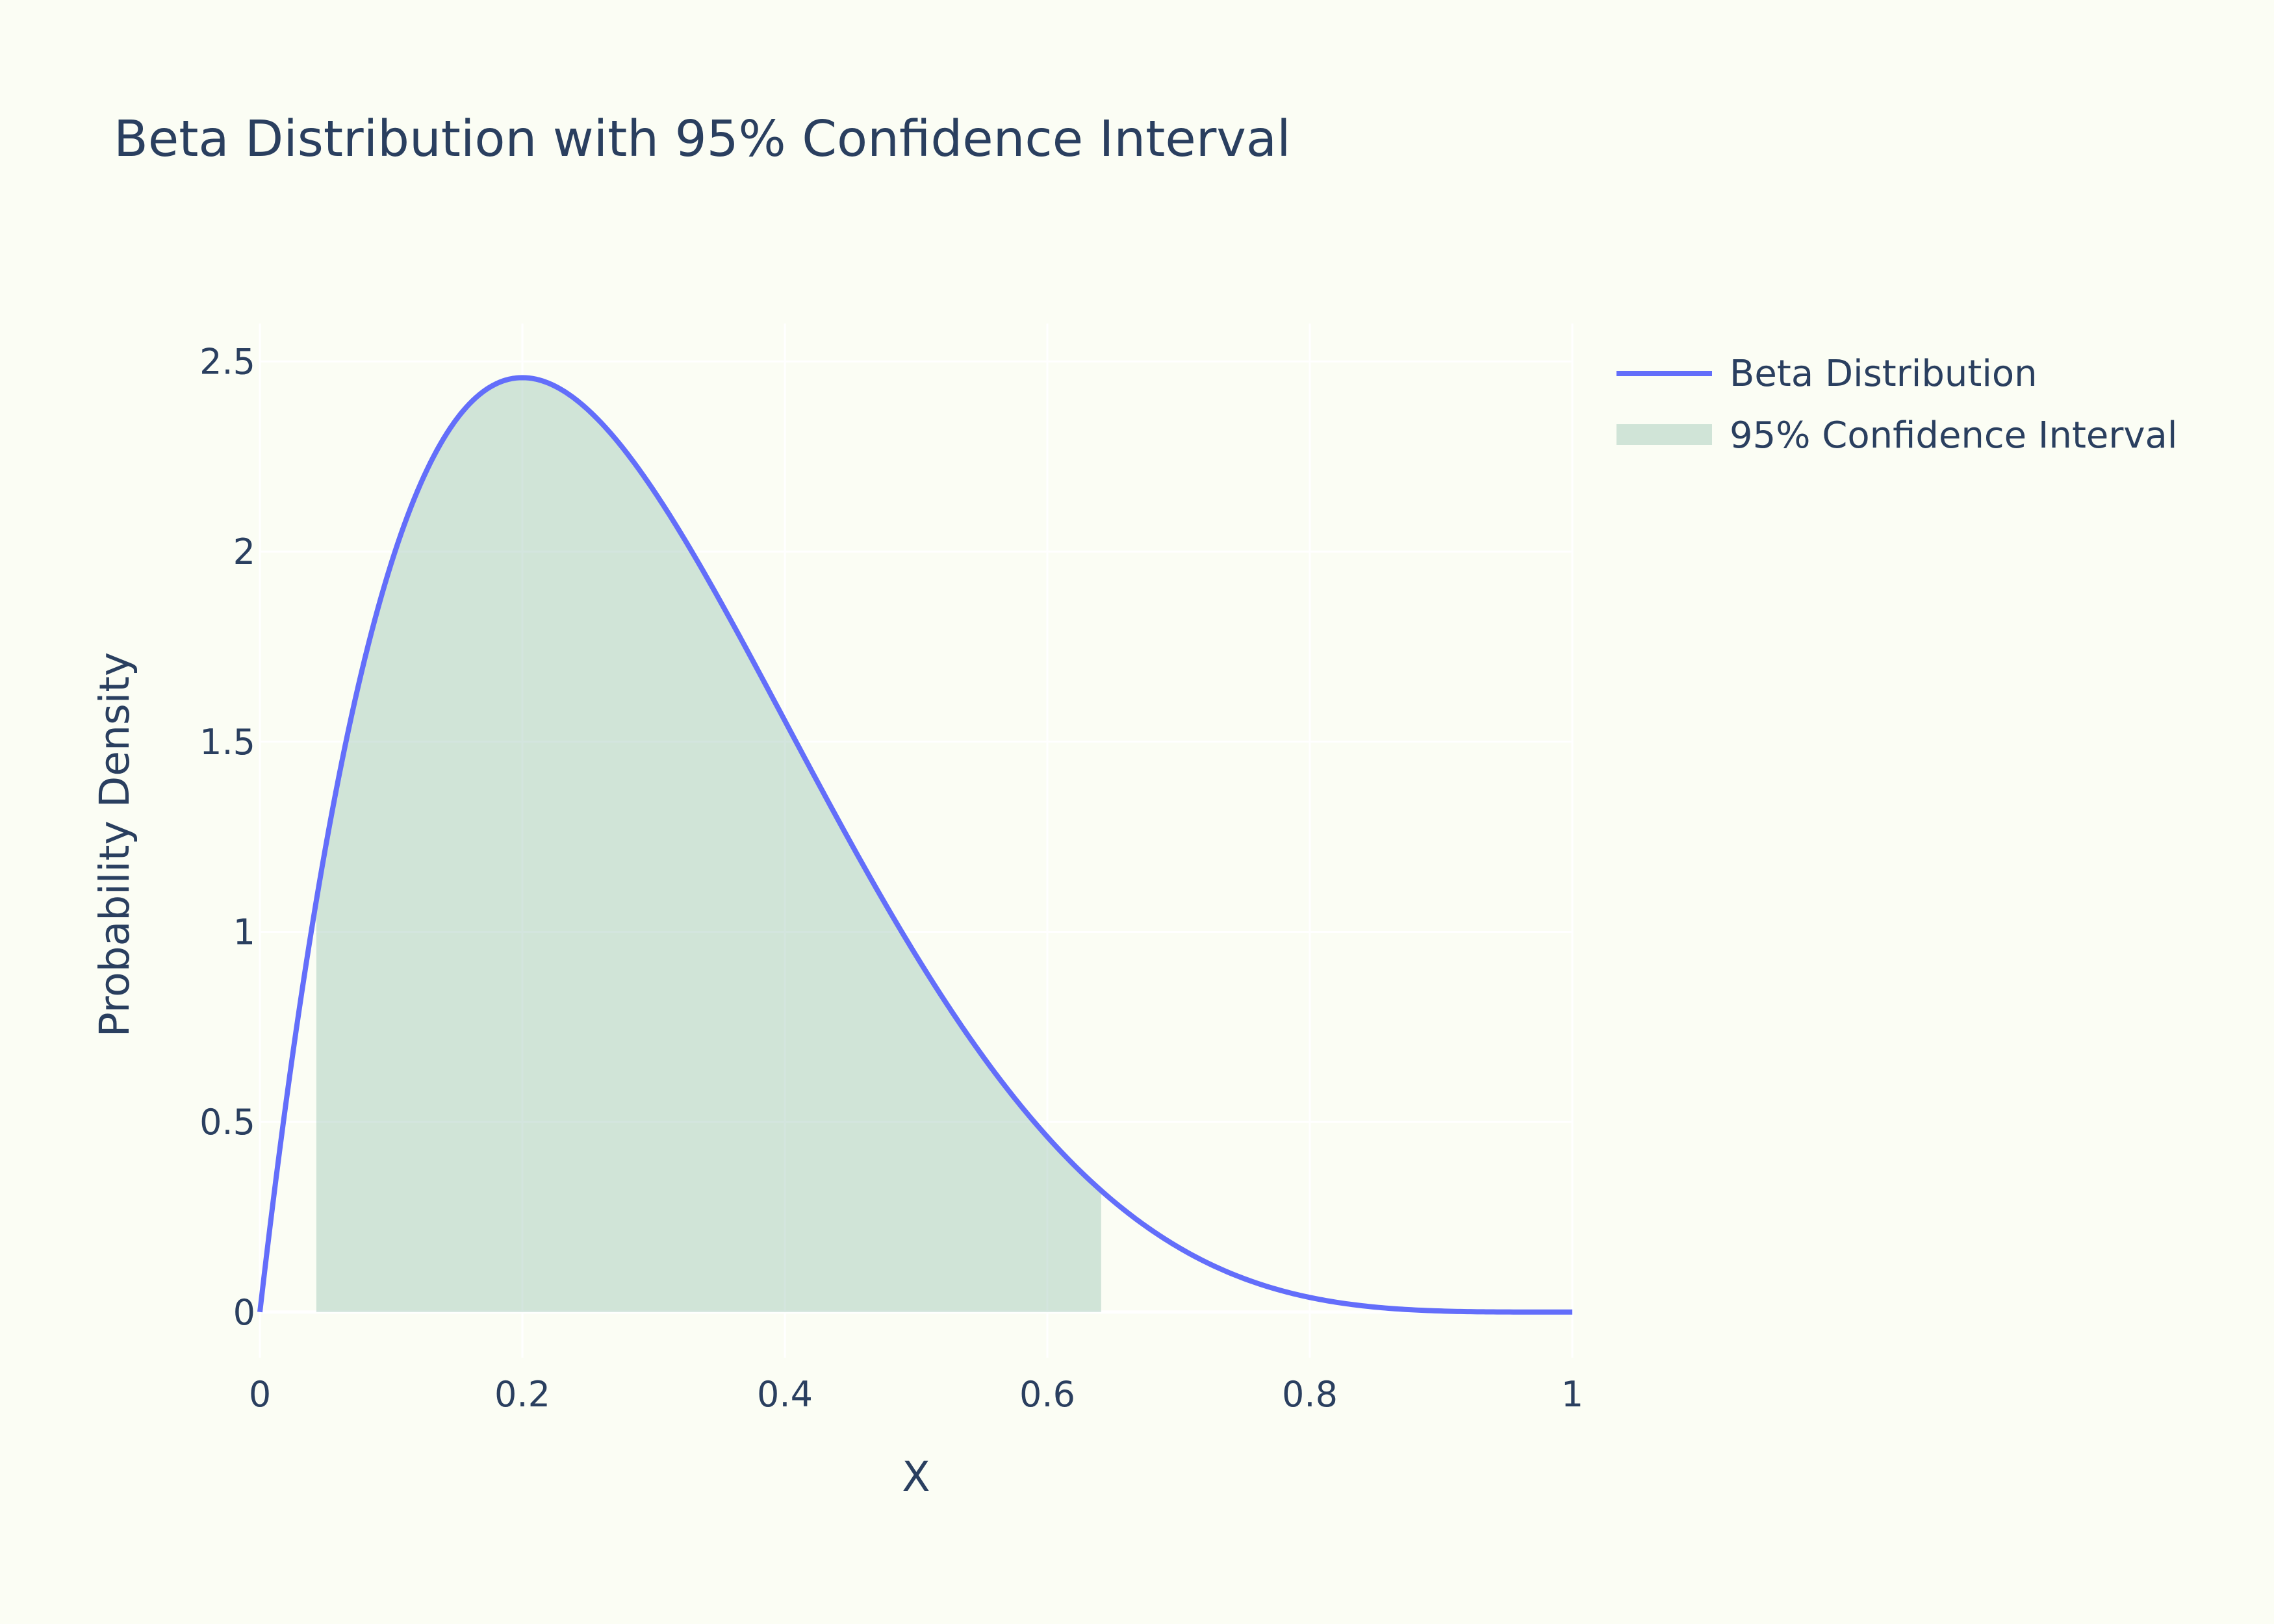  I want to click on x-tick-label: 0.6, so click(1047, 1394).